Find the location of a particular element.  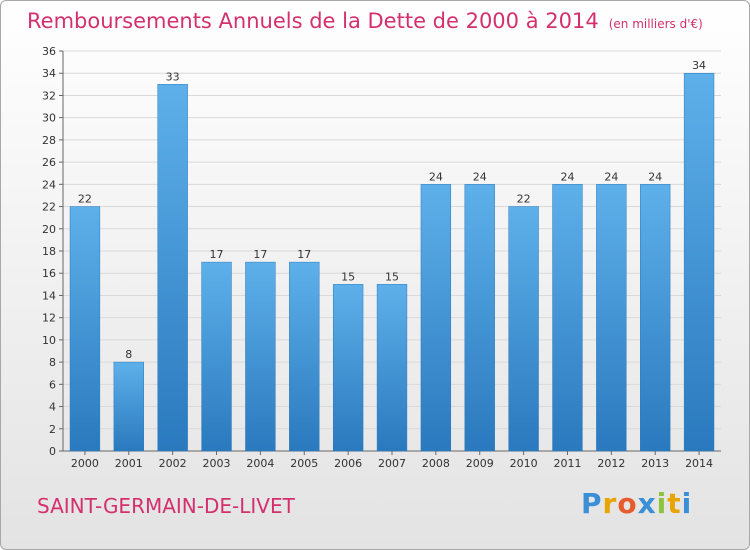

y-tick-label: 30 is located at coordinates (49, 118).